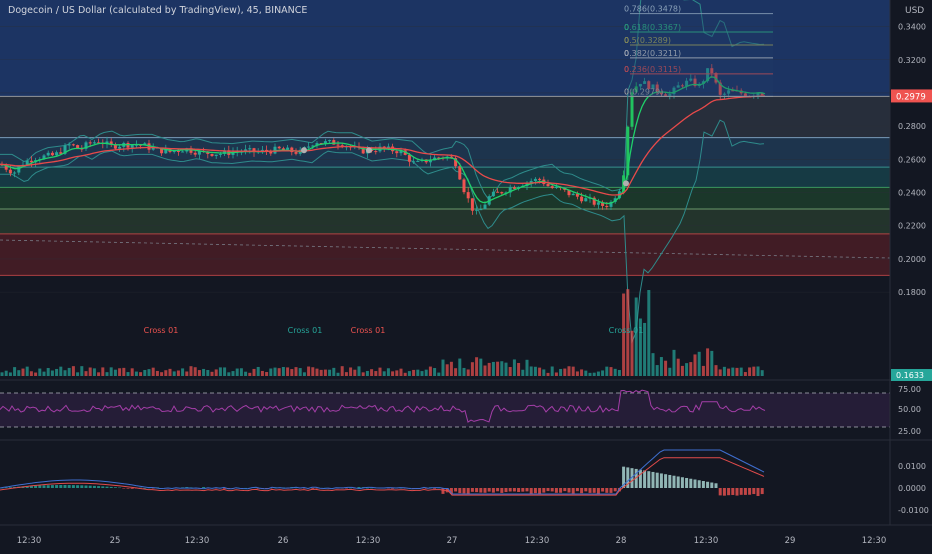 Image resolution: width=932 pixels, height=554 pixels. What do you see at coordinates (912, 60) in the screenshot?
I see `price-tick: 0.3200` at bounding box center [912, 60].